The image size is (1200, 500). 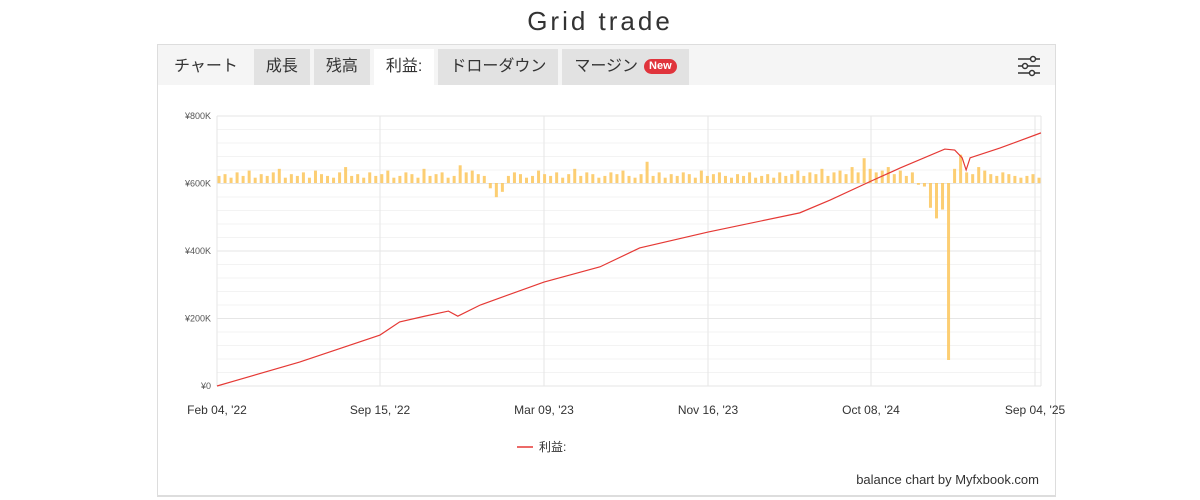 What do you see at coordinates (708, 410) in the screenshot?
I see `x-tick-label: Nov 16, '23` at bounding box center [708, 410].